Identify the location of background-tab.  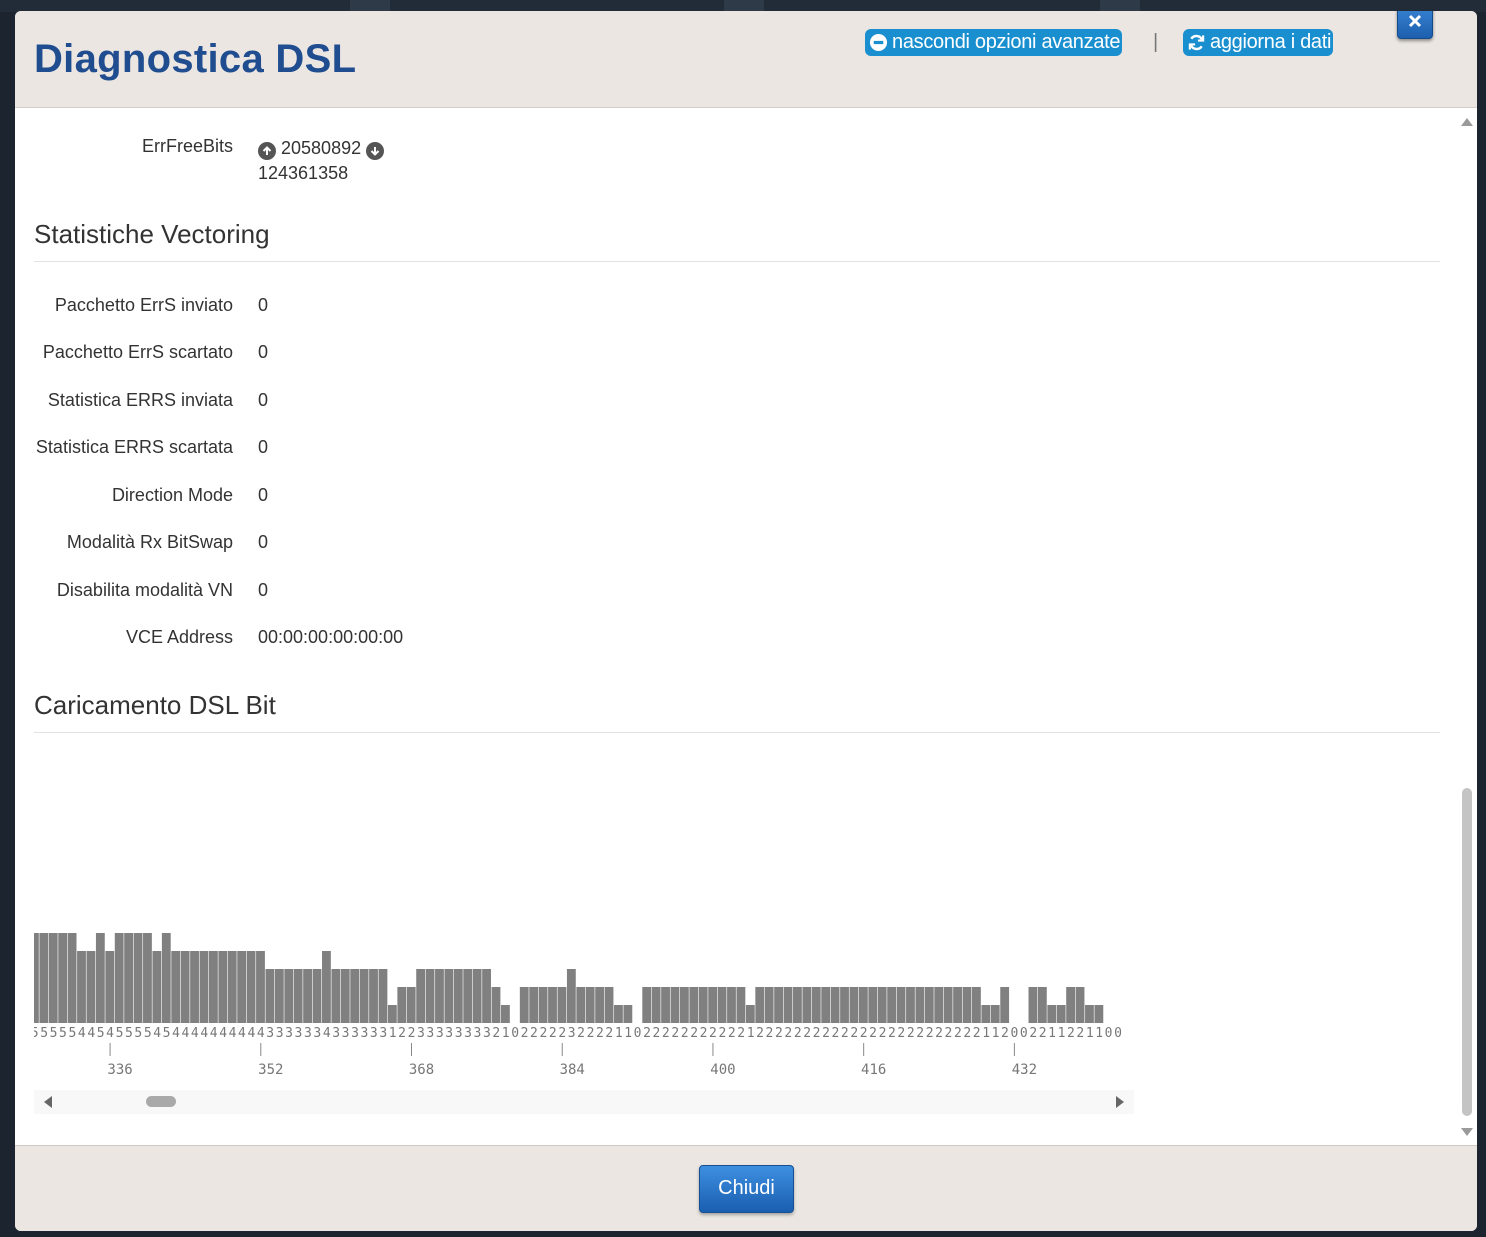
(370, 6).